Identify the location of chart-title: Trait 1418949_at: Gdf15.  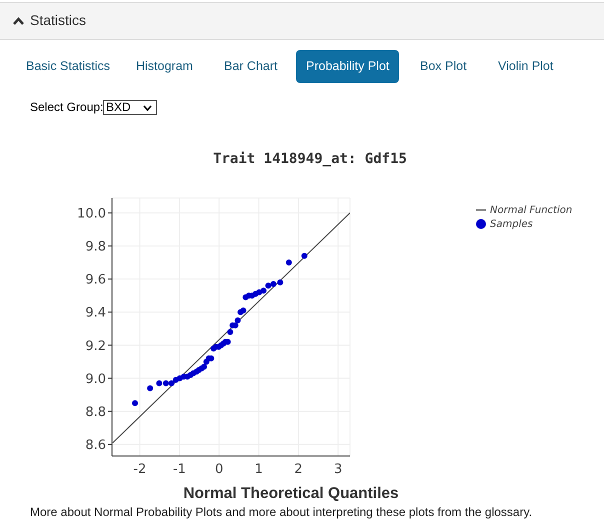
(310, 159).